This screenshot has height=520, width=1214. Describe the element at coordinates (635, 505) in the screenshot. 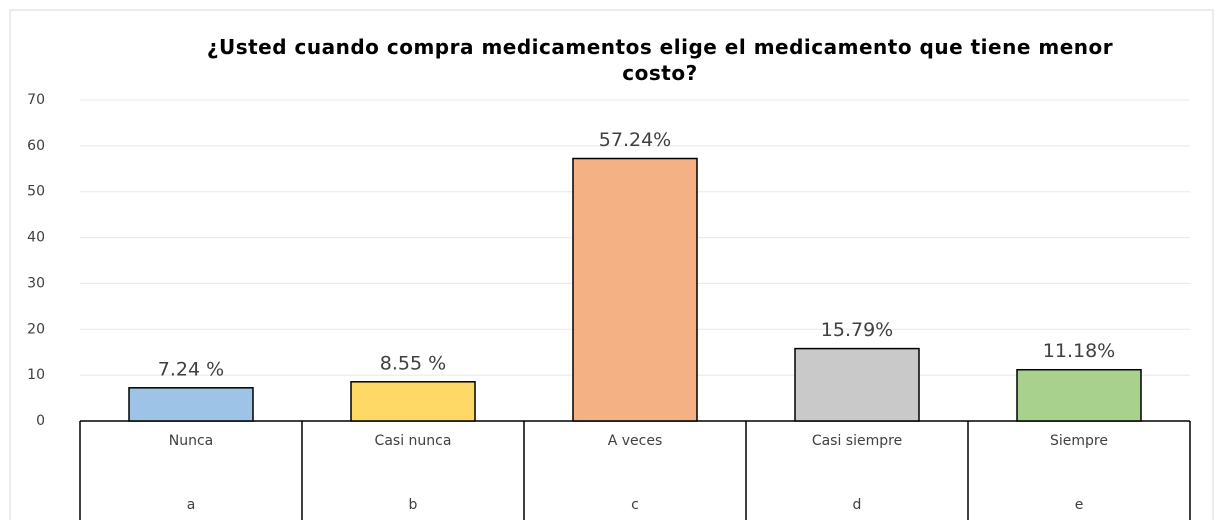

I see `x-subcategory-label: c` at that location.